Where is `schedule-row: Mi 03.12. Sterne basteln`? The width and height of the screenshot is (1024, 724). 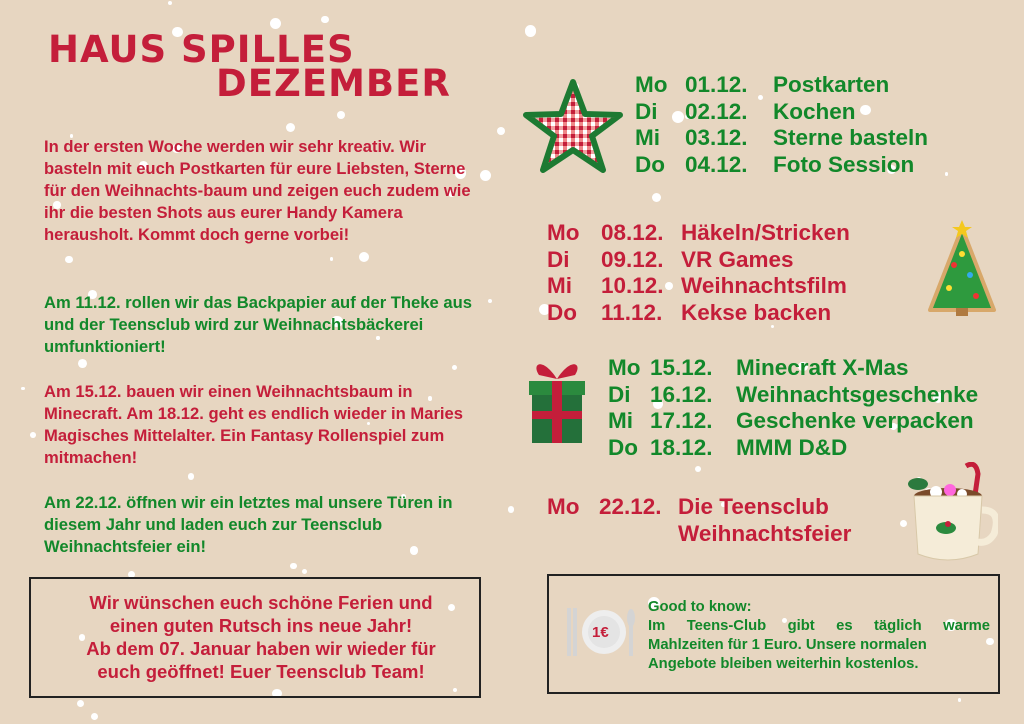
schedule-row: Mi 03.12. Sterne basteln is located at coordinates (782, 137).